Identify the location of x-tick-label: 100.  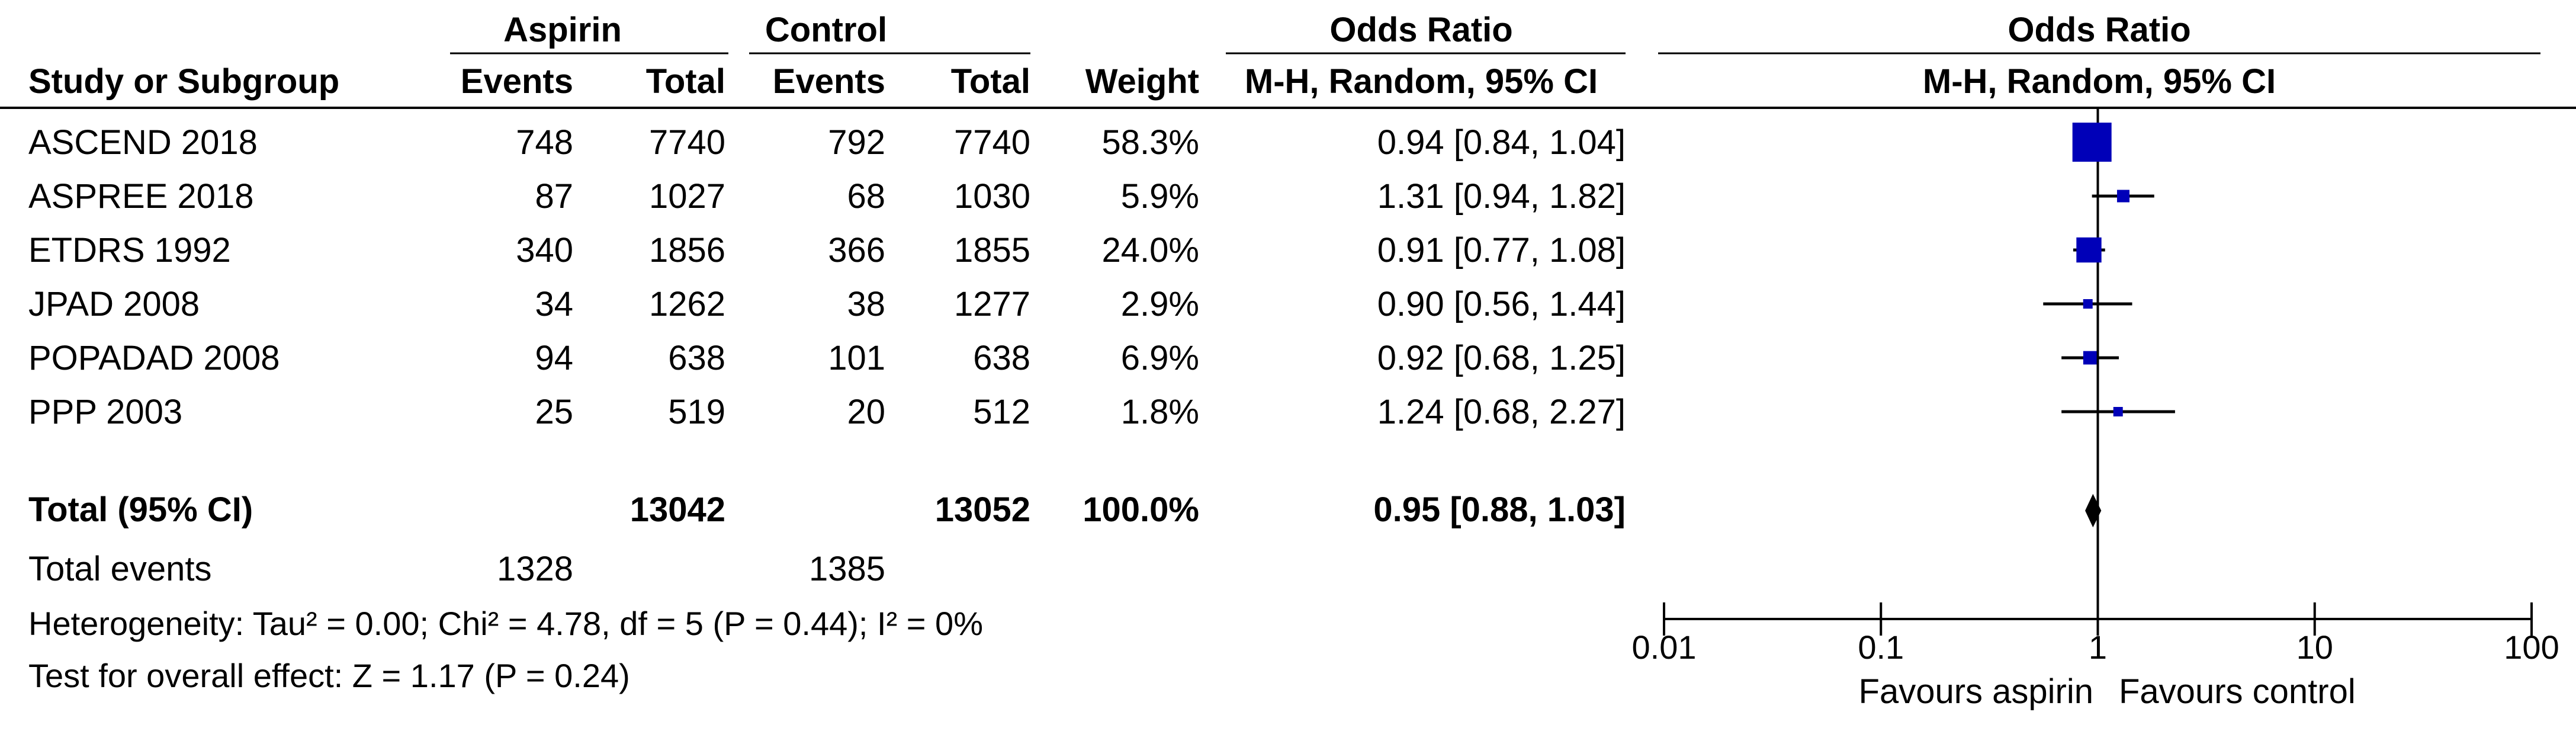
(2531, 647).